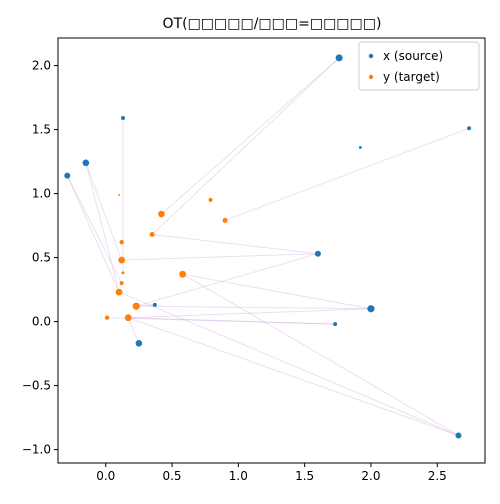  What do you see at coordinates (36, 386) in the screenshot?
I see `y-tick-label: −0.5` at bounding box center [36, 386].